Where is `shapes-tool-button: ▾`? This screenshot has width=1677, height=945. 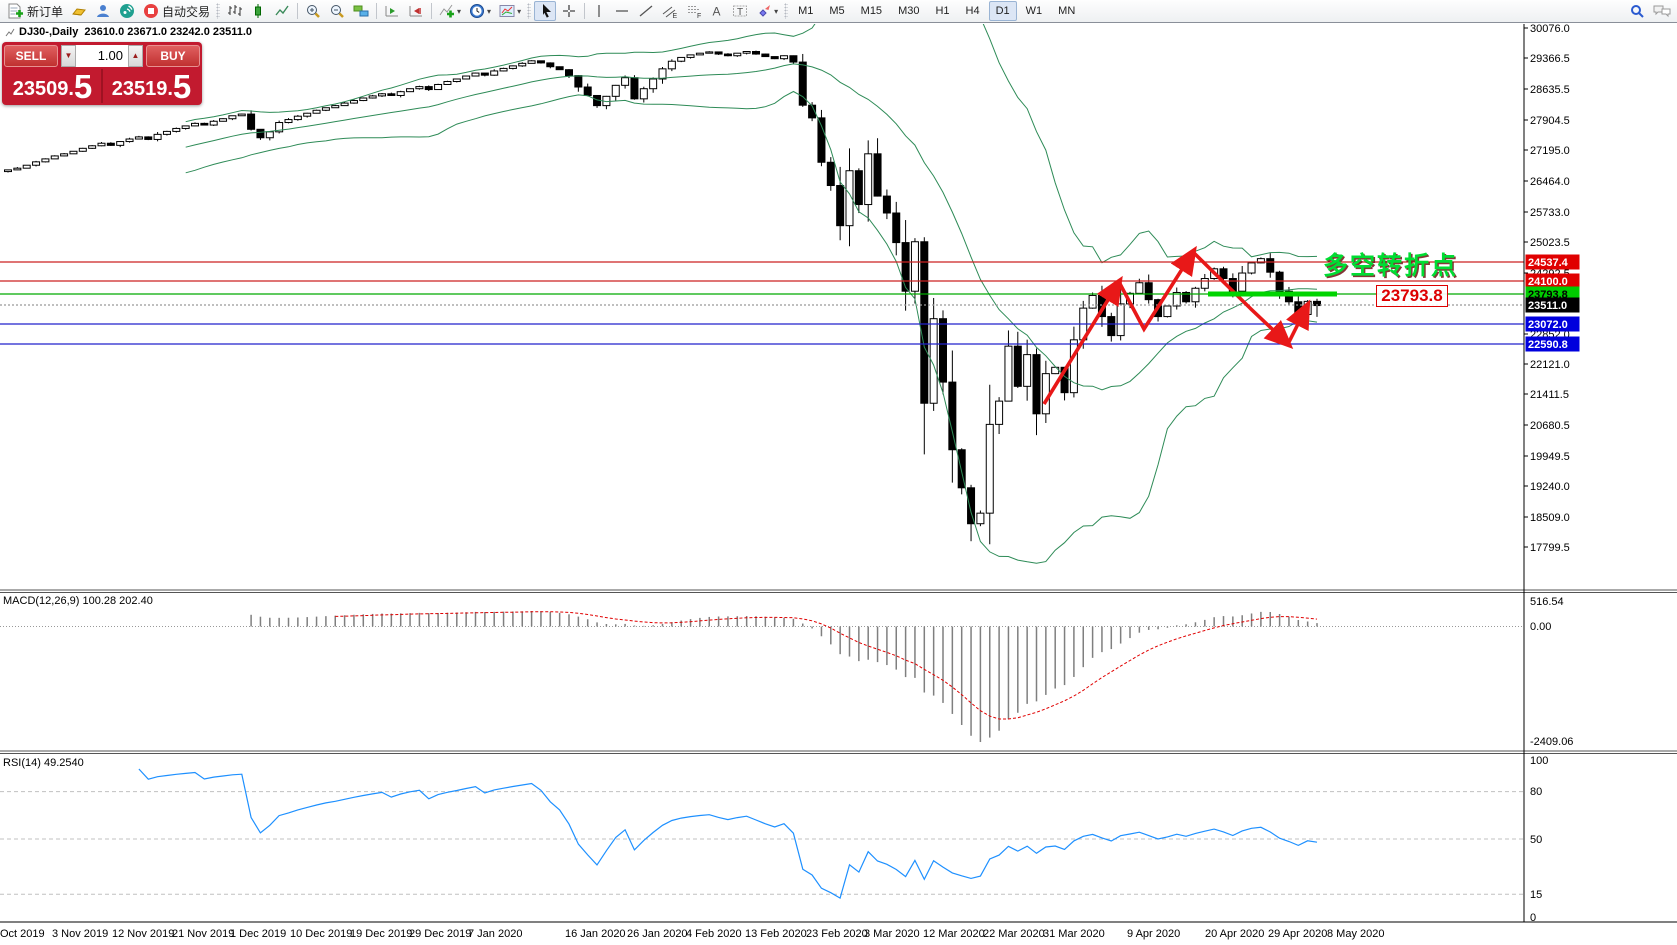 shapes-tool-button: ▾ is located at coordinates (767, 11).